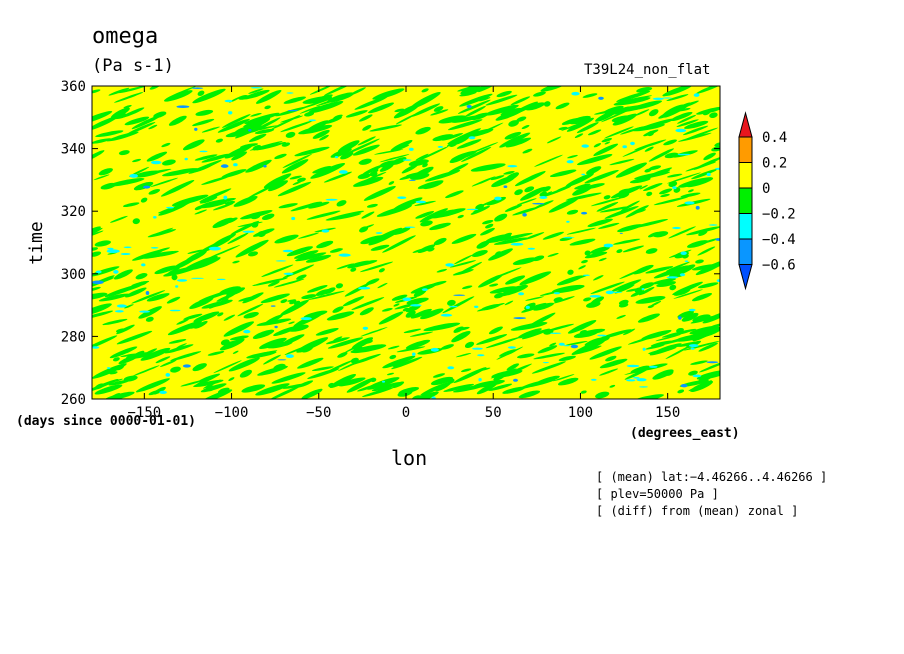 This screenshot has height=654, width=904. Describe the element at coordinates (697, 511) in the screenshot. I see `annotation-diff: [ (diff) from (mean) zonal ]` at that location.